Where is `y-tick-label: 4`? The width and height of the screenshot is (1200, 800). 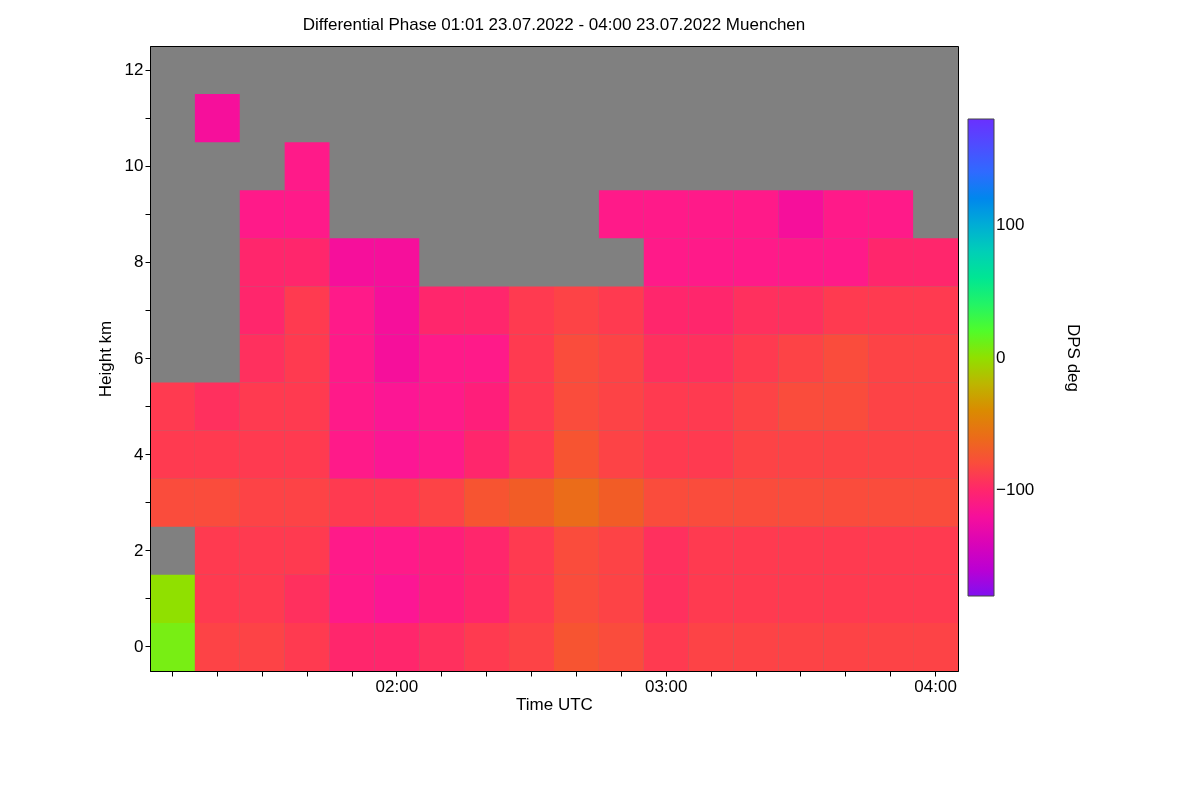
y-tick-label: 4 is located at coordinates (139, 454).